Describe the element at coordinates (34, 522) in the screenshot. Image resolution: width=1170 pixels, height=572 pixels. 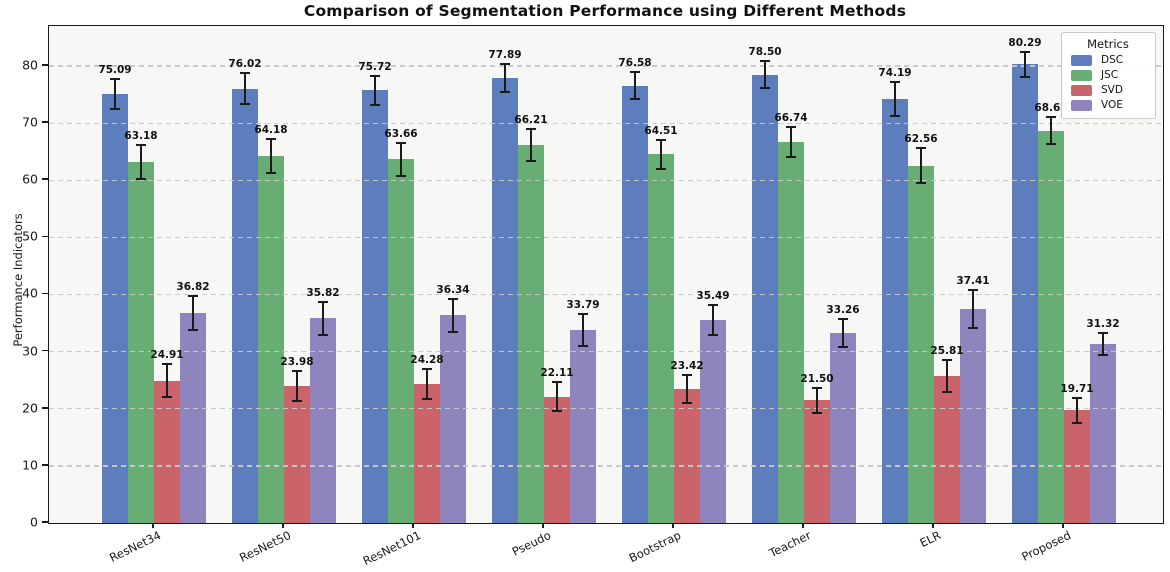
I see `y-tick-label: 0` at that location.